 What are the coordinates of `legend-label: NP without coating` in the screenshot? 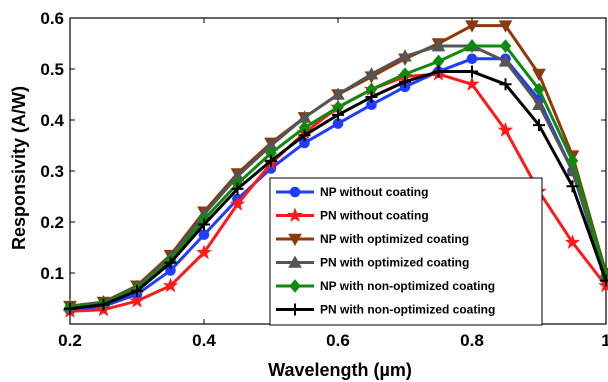 It's located at (374, 192).